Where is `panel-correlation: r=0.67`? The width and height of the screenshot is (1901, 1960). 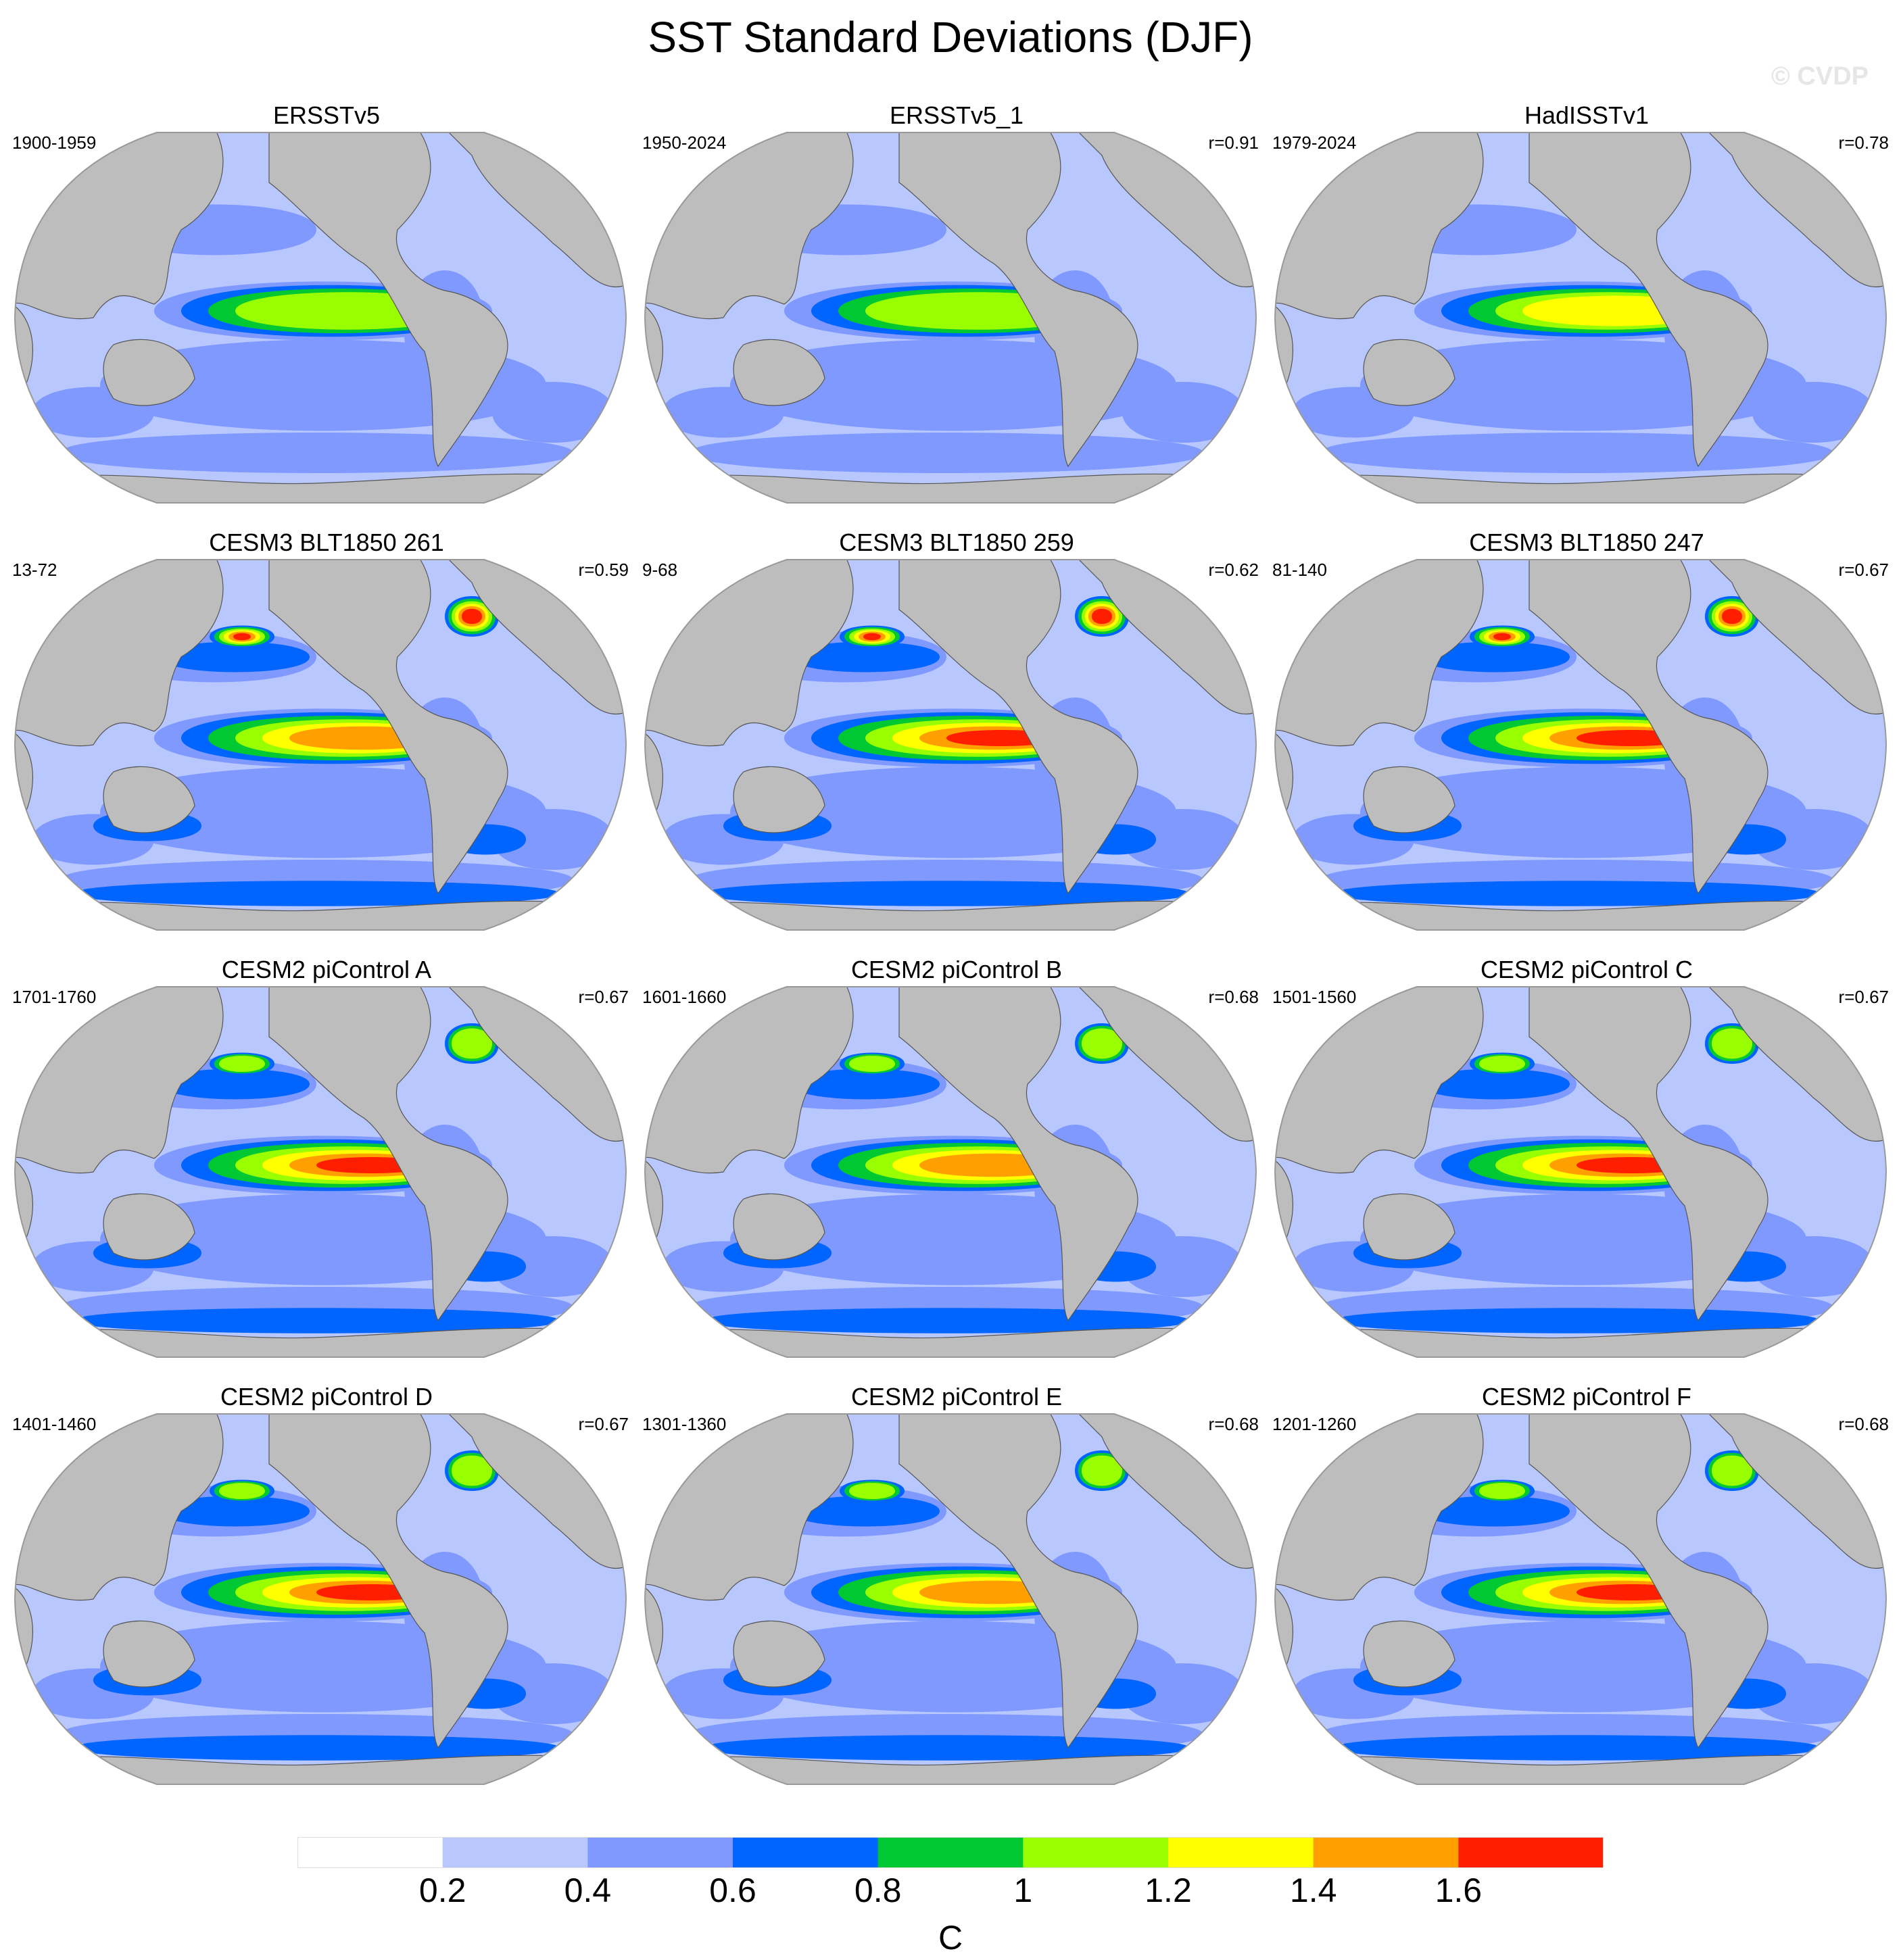 panel-correlation: r=0.67 is located at coordinates (603, 997).